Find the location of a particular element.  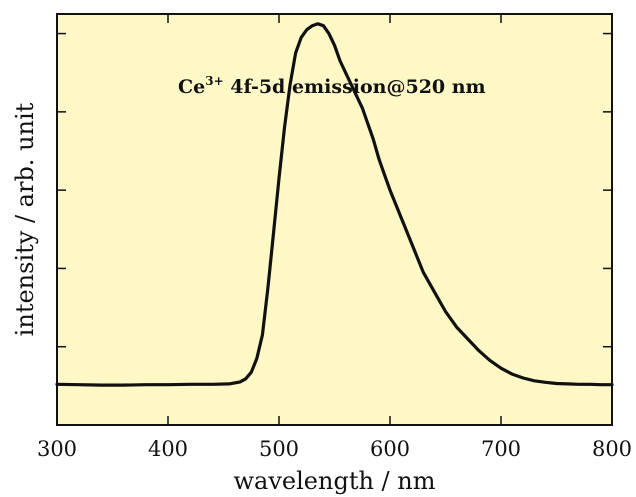

annotation-rest: 4f-5d emission@520 nm is located at coordinates (355, 87).